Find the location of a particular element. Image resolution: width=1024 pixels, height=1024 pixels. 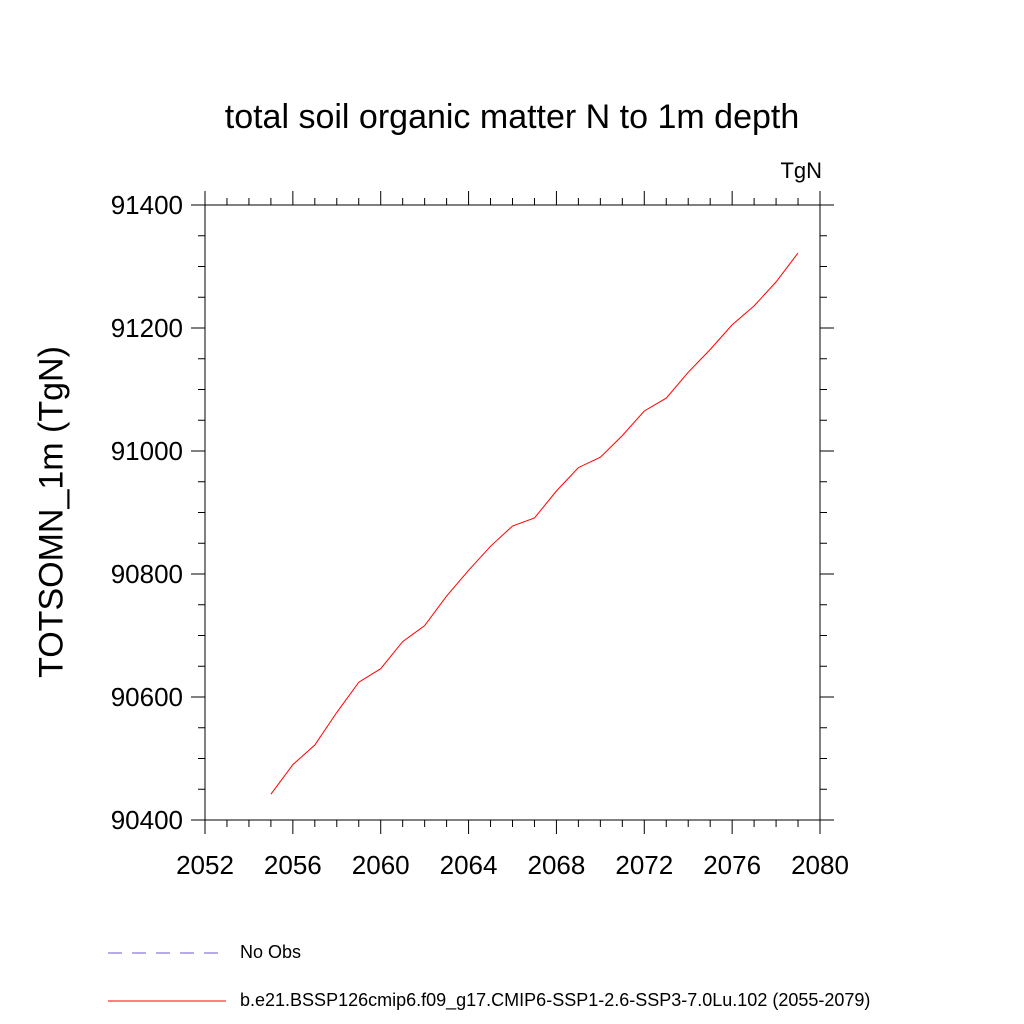

x-tick-label: 2076 is located at coordinates (732, 865).